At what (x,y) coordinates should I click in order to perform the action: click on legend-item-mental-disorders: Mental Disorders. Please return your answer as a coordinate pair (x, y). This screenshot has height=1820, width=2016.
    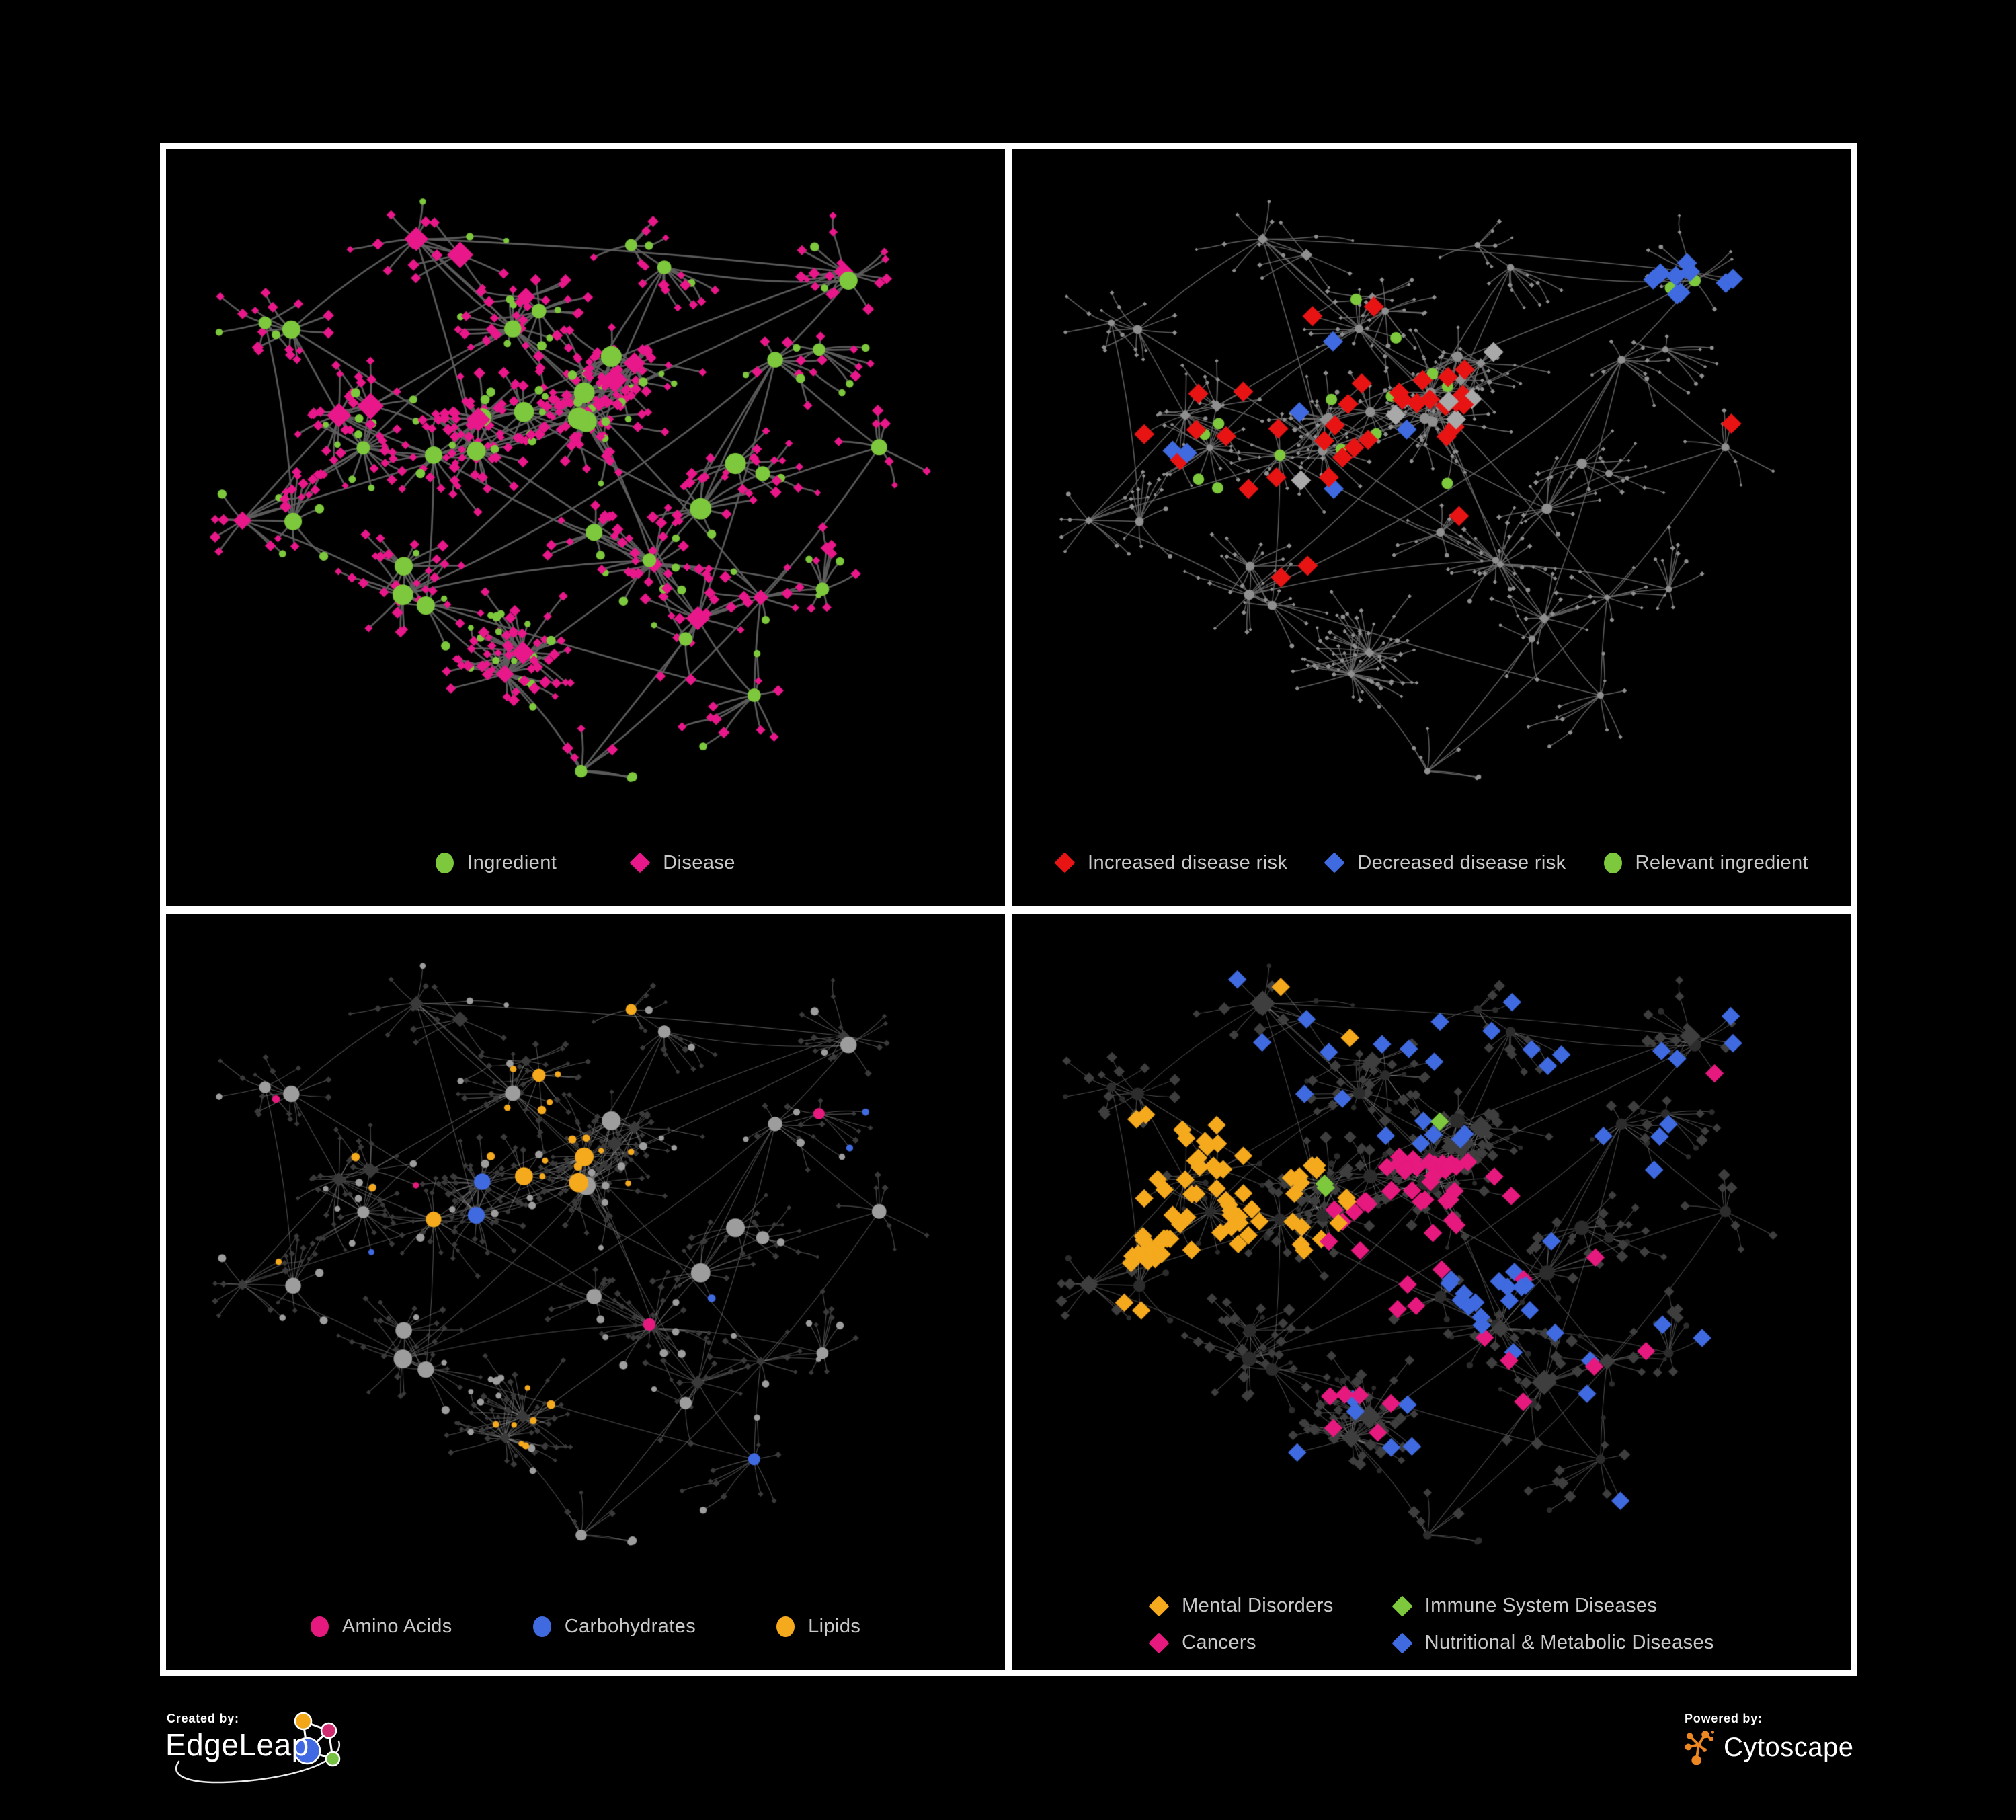
    Looking at the image, I should click on (1241, 1606).